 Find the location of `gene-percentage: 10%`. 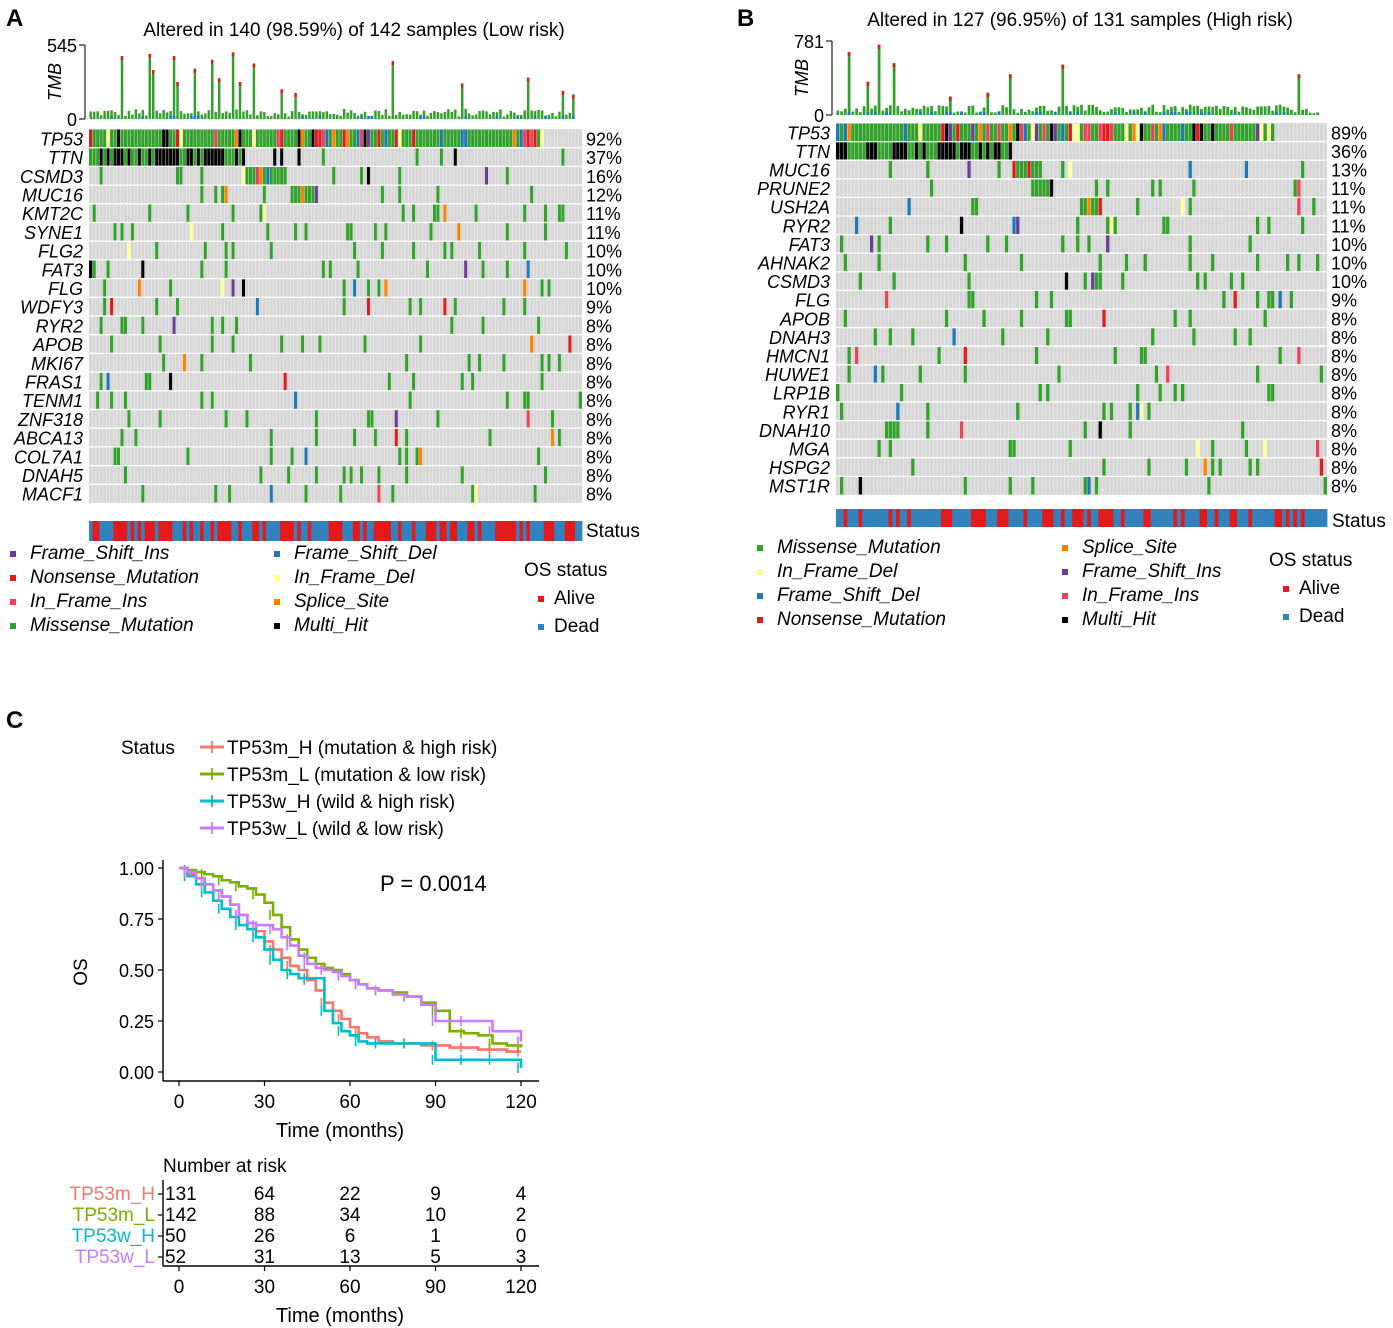

gene-percentage: 10% is located at coordinates (604, 289).